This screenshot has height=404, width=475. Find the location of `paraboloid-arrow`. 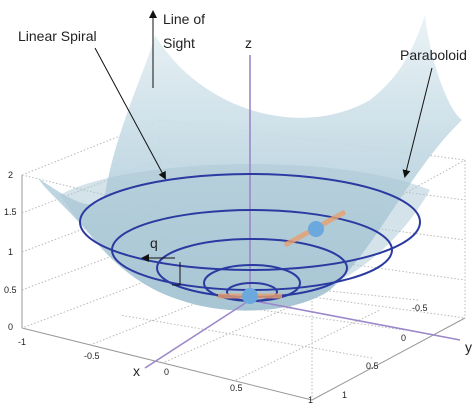

paraboloid-arrow is located at coordinates (417, 122).